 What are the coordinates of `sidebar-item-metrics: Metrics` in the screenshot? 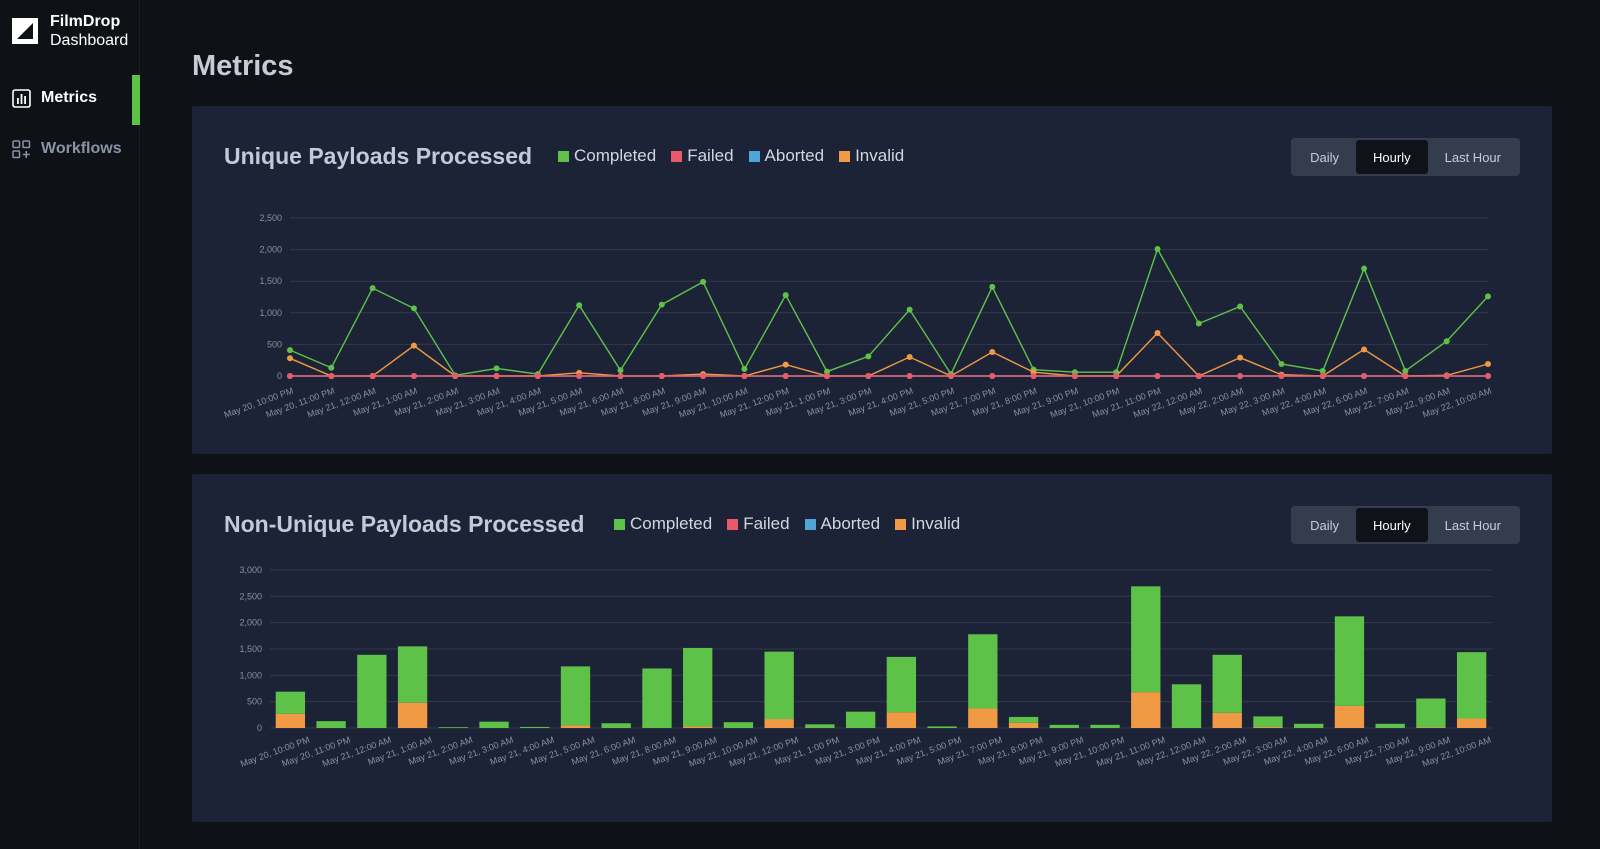 It's located at (70, 100).